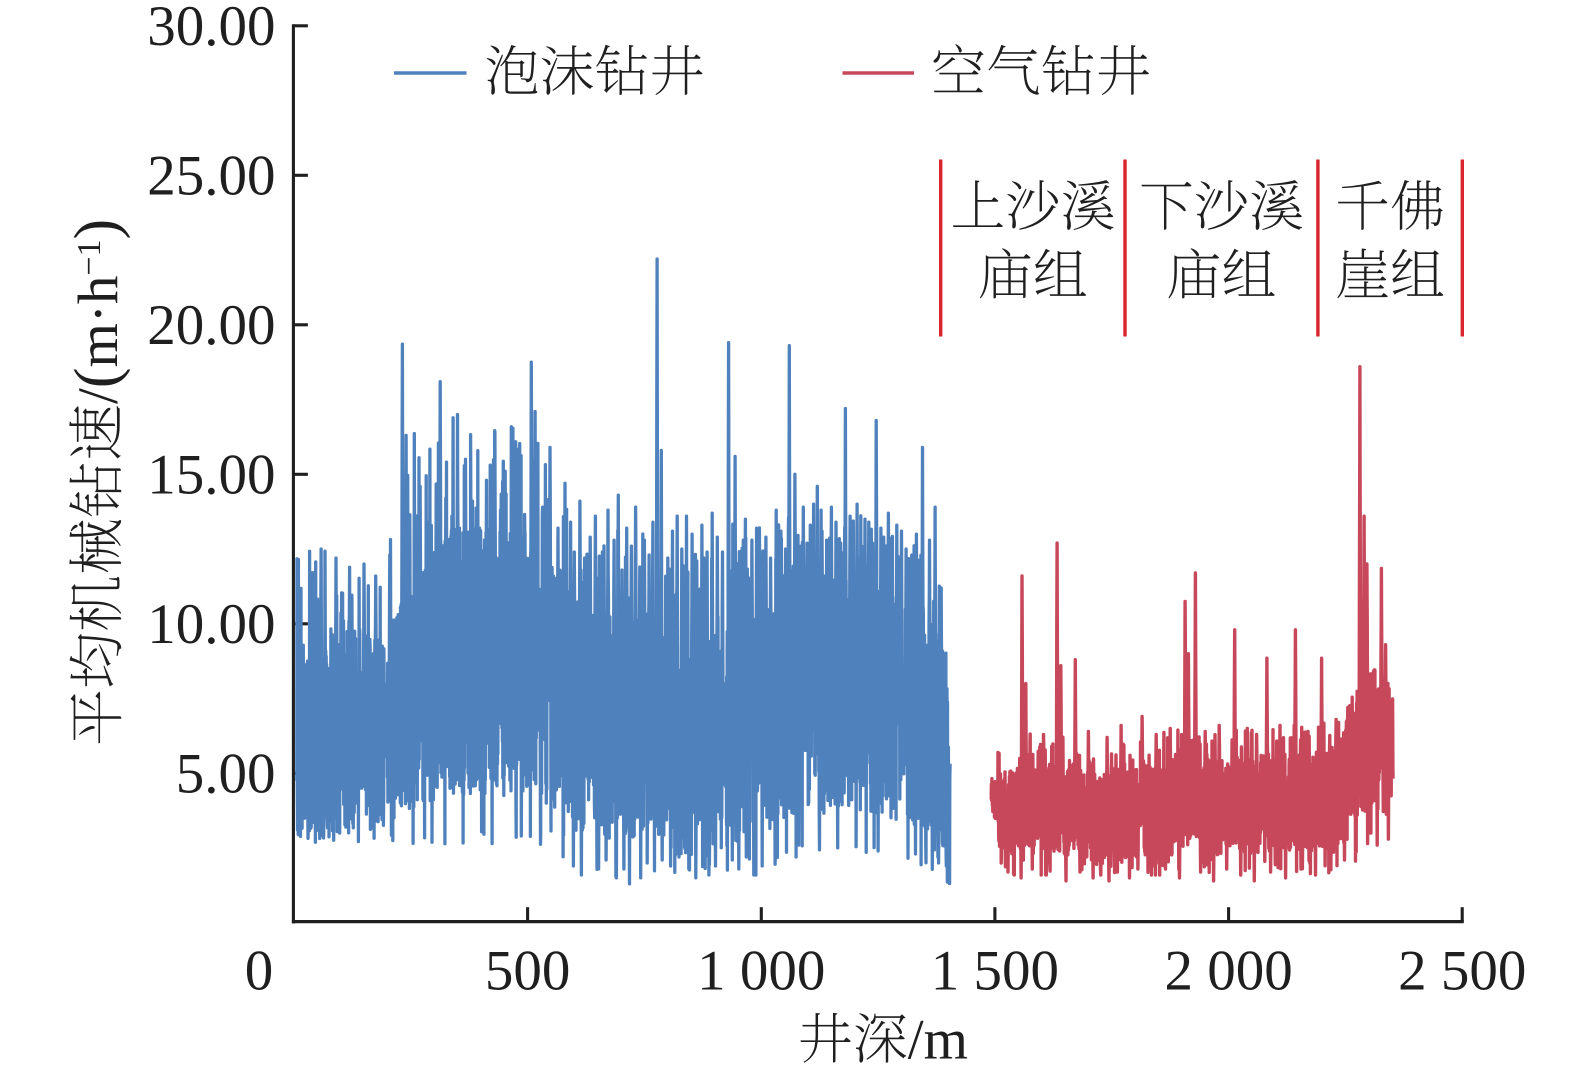 This screenshot has height=1077, width=1575. What do you see at coordinates (211, 325) in the screenshot?
I see `svg-text: 20.00` at bounding box center [211, 325].